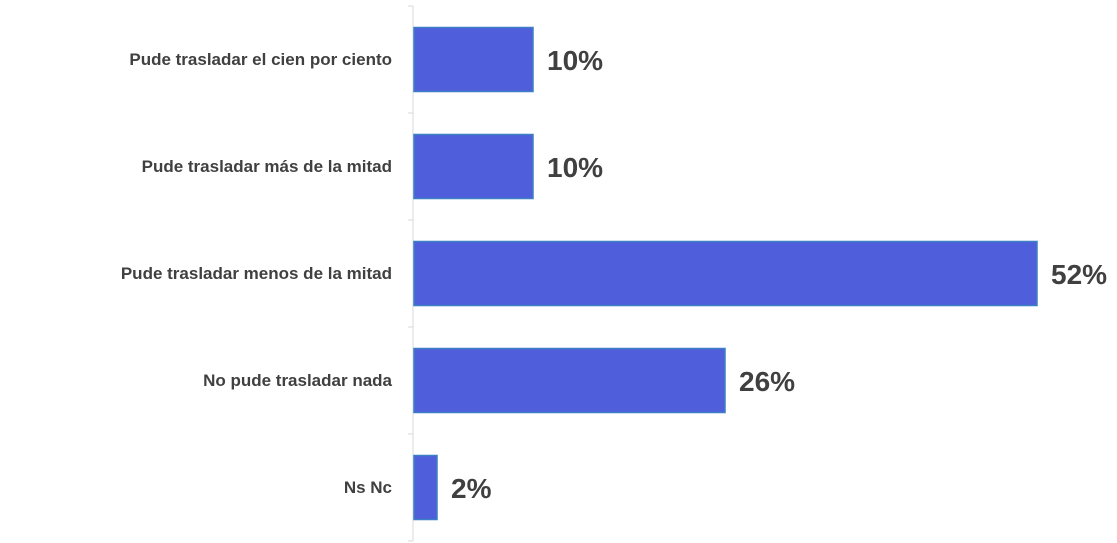 The image size is (1117, 543). What do you see at coordinates (256, 273) in the screenshot?
I see `category-label: Pude trasladar menos de la mitad` at bounding box center [256, 273].